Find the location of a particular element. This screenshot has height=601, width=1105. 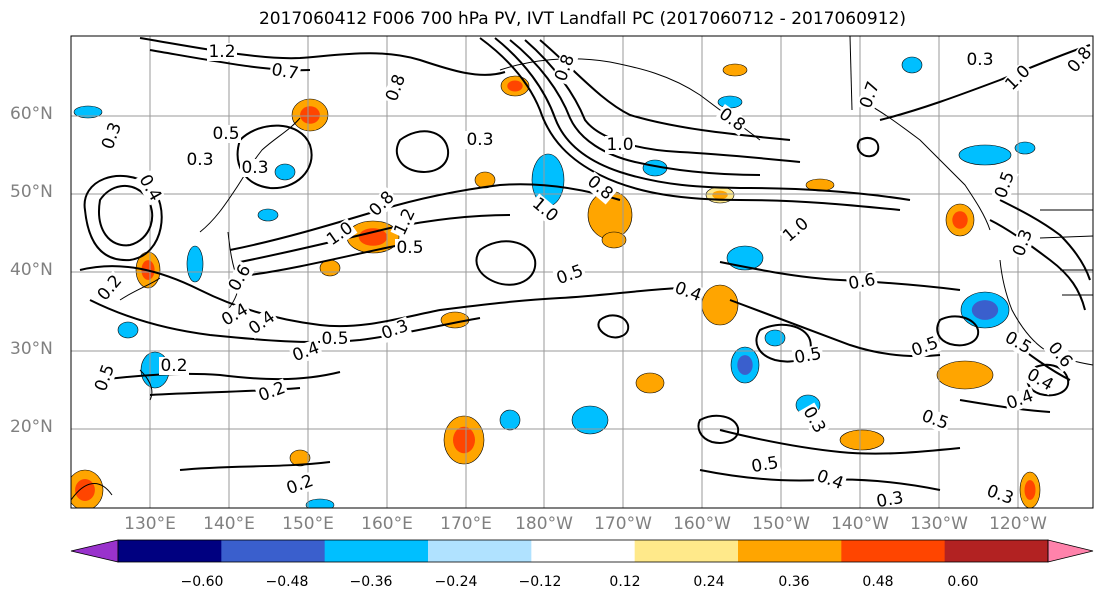

colorbar-tick-label: 0.36 is located at coordinates (794, 582).